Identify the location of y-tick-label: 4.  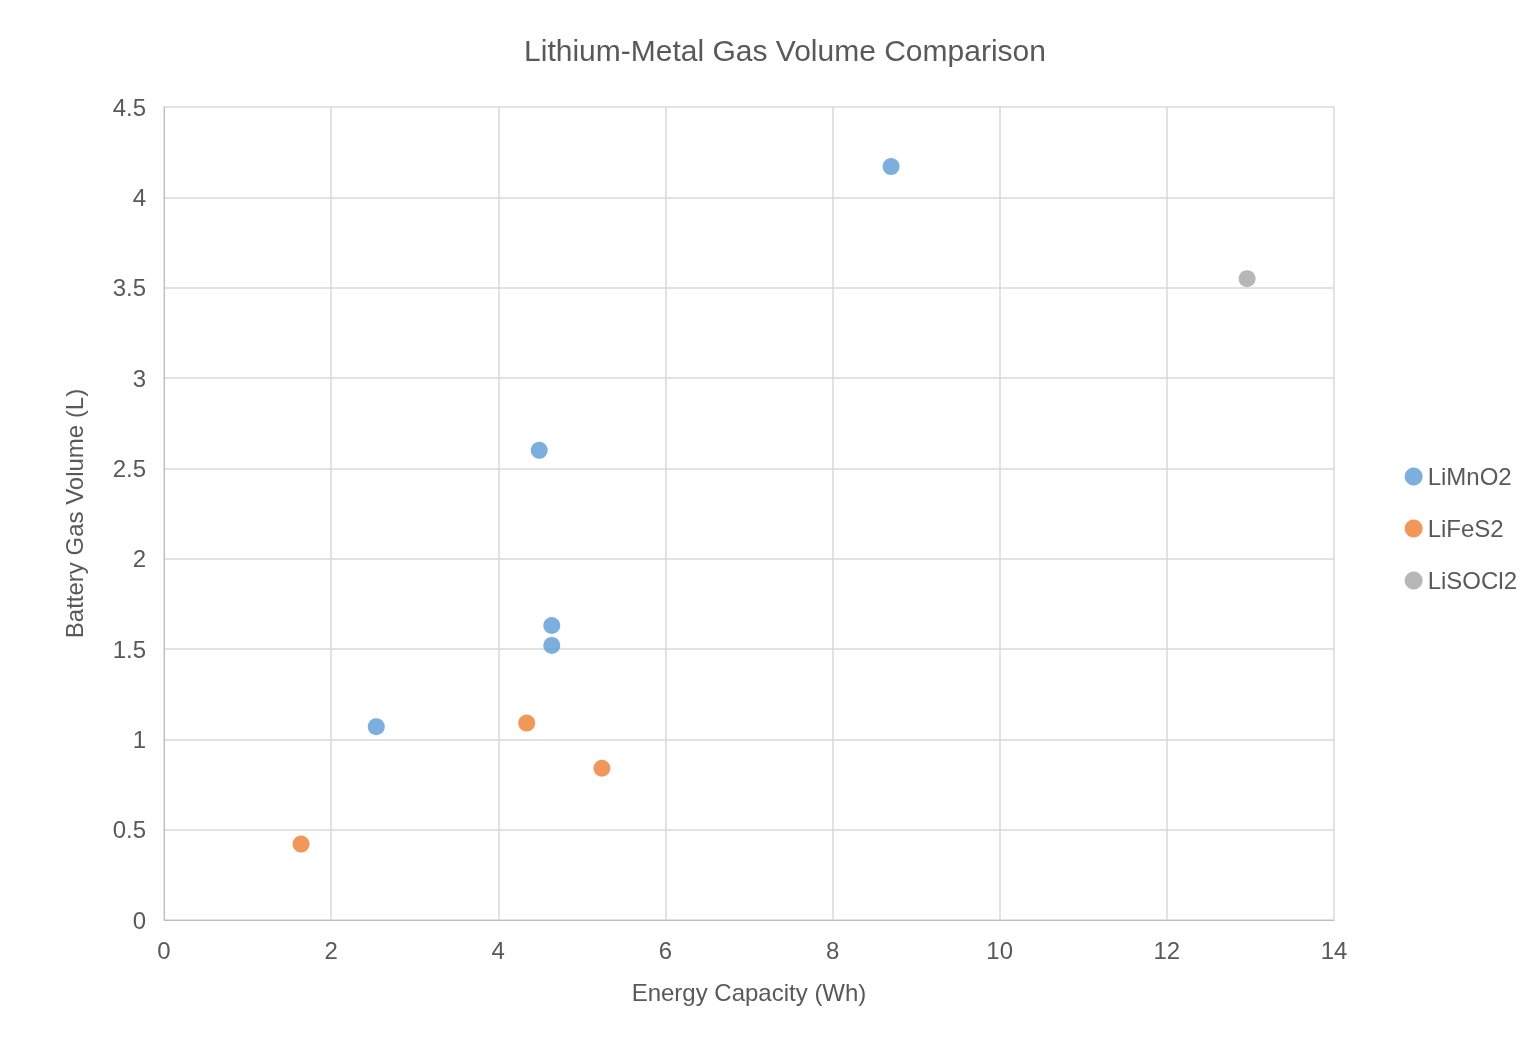
(139, 197).